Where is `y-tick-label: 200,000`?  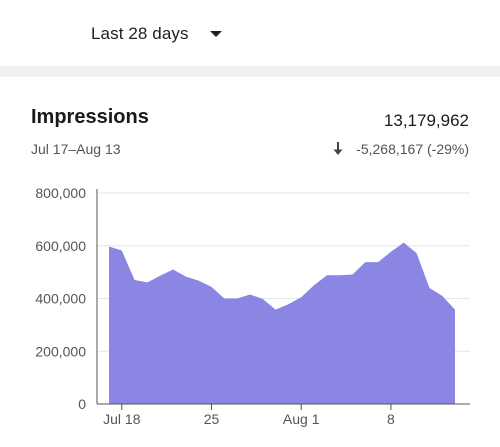 y-tick-label: 200,000 is located at coordinates (60, 351).